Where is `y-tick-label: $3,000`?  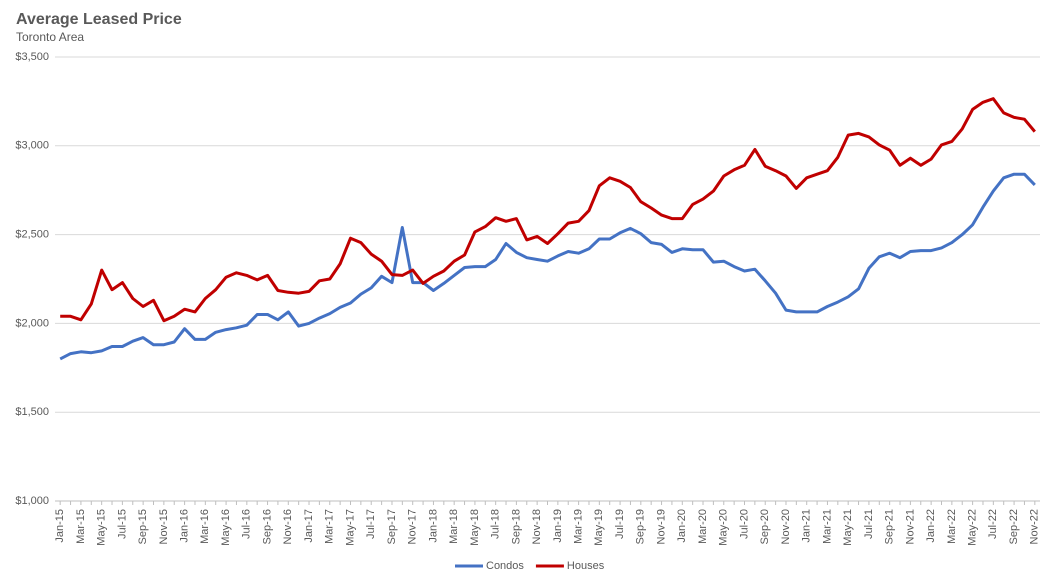
y-tick-label: $3,000 is located at coordinates (32, 146).